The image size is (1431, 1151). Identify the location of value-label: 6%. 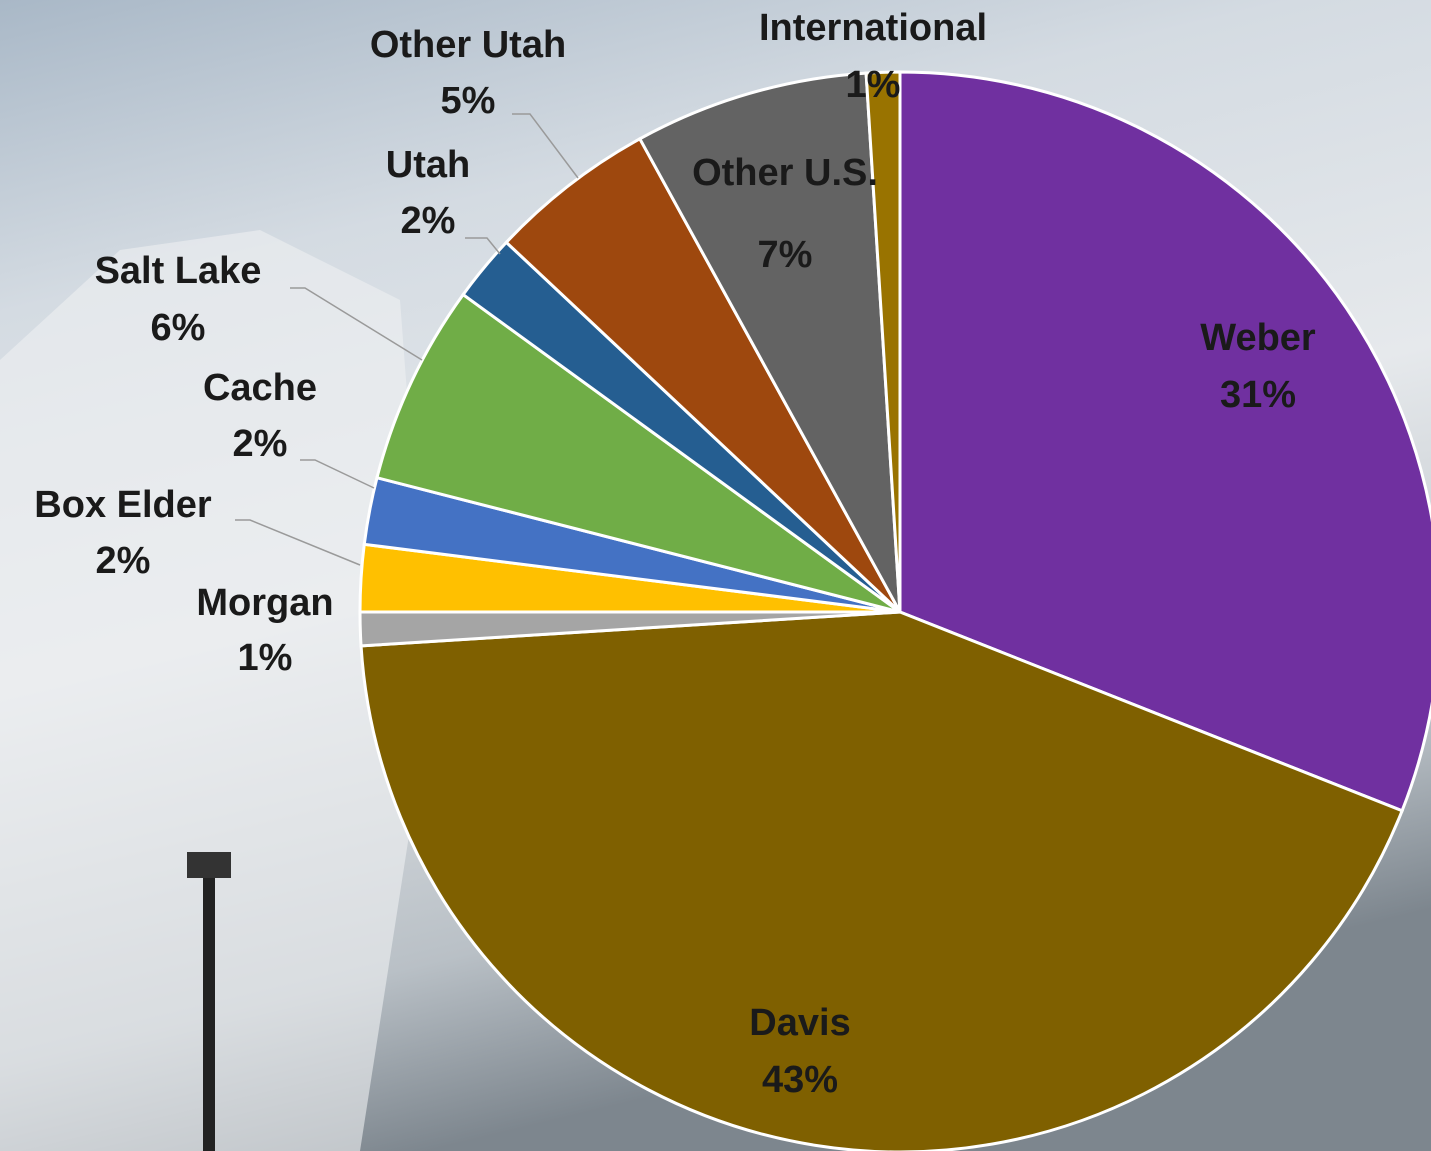
(178, 328).